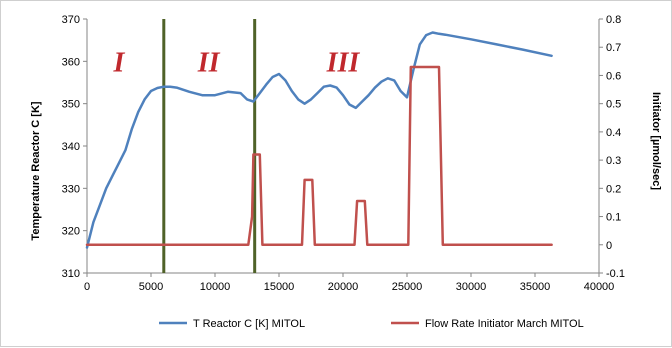 The image size is (672, 348). Describe the element at coordinates (209, 62) in the screenshot. I see `region-label-2: II` at that location.